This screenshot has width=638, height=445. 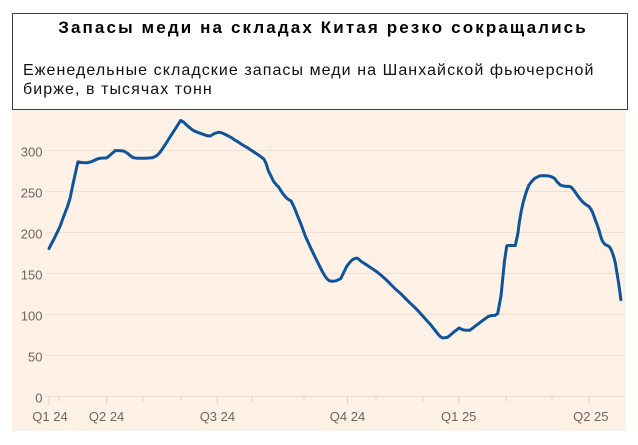 What do you see at coordinates (32, 233) in the screenshot?
I see `svg-text: 200` at bounding box center [32, 233].